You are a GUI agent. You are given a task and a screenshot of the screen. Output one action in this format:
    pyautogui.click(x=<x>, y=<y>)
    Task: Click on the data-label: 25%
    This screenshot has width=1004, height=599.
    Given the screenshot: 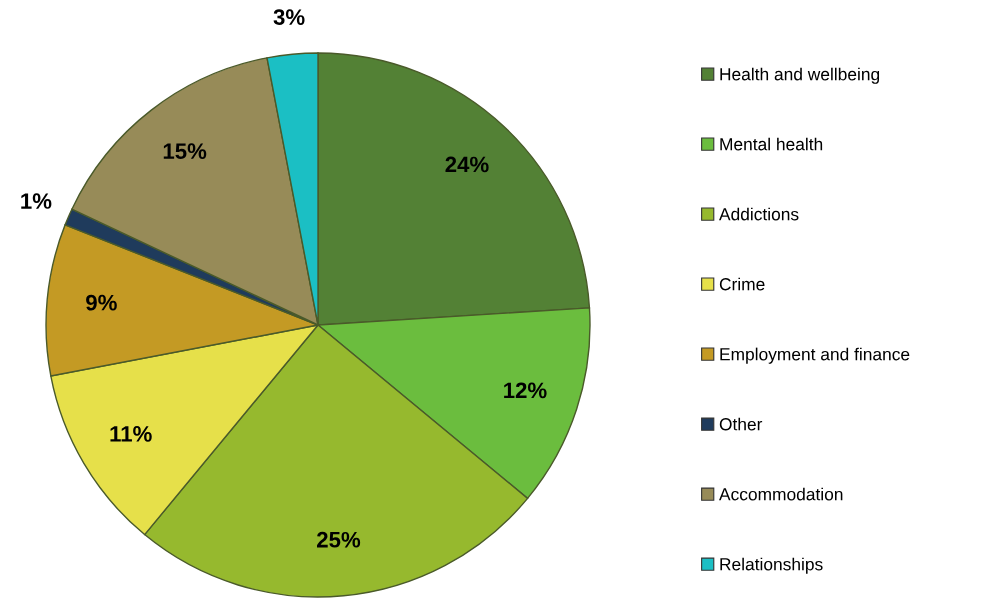 What is the action you would take?
    pyautogui.click(x=339, y=539)
    